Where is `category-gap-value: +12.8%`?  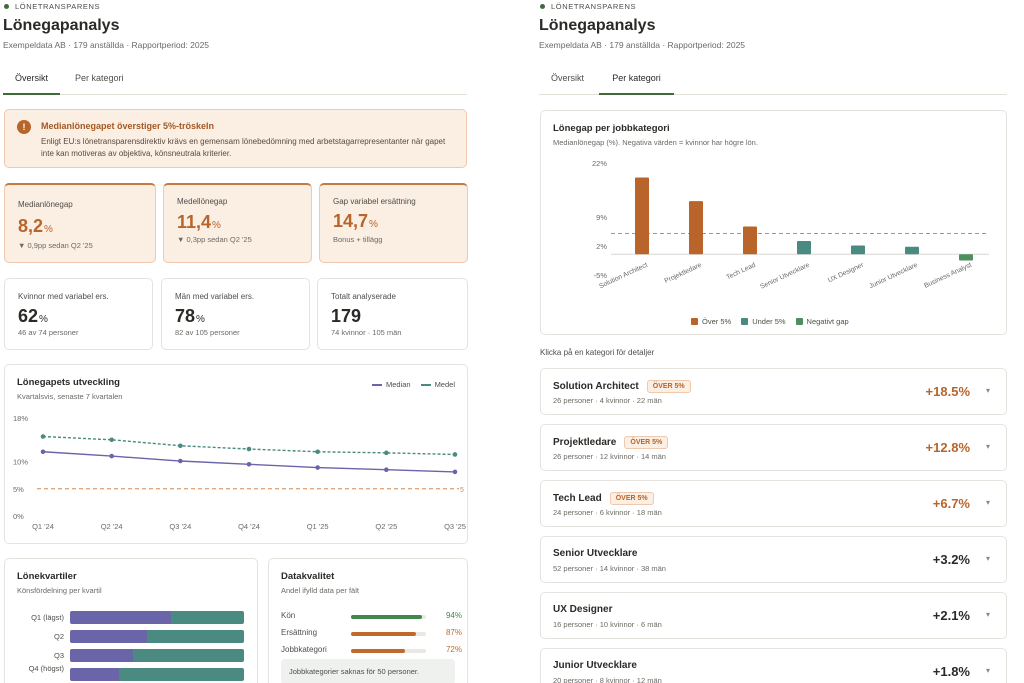
category-gap-value: +12.8% is located at coordinates (947, 447).